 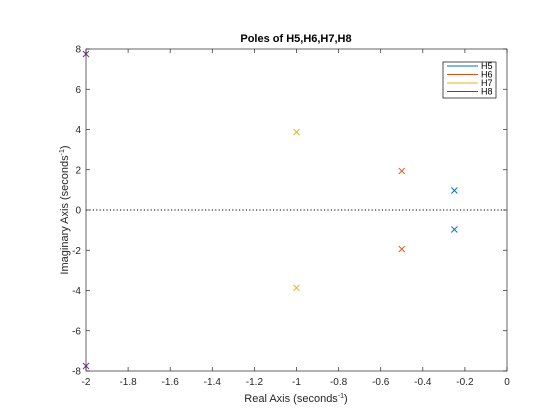 I want to click on x-tick-label: 0, so click(x=507, y=382).